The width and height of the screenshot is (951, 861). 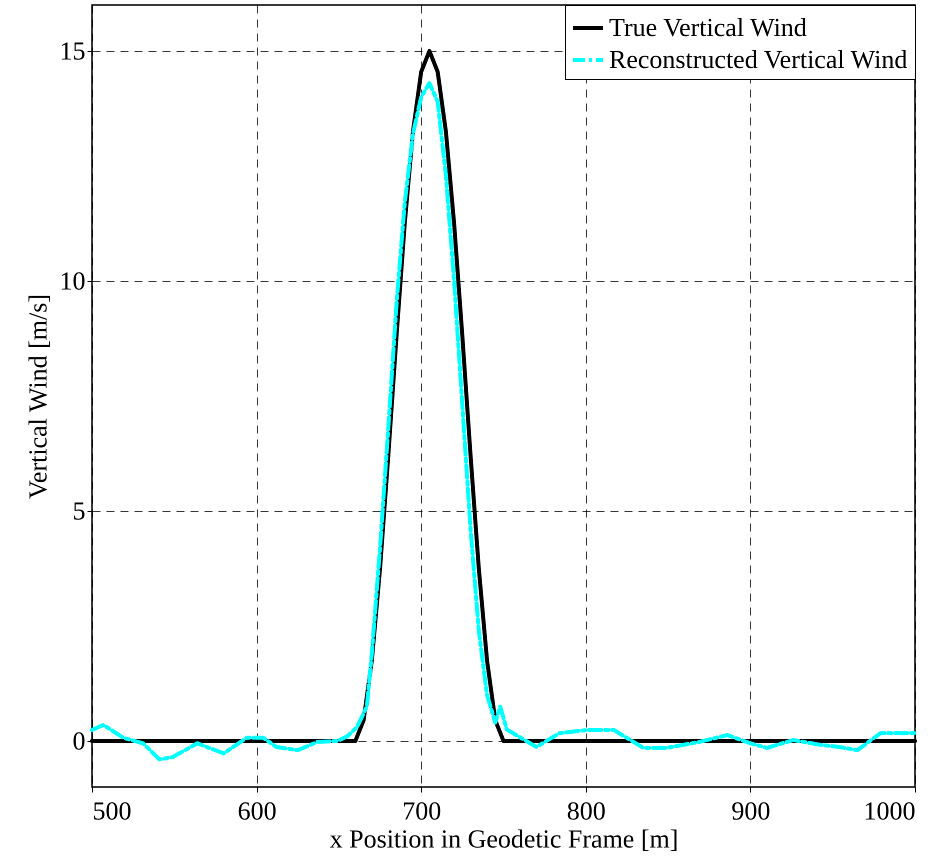 I want to click on y-axis-title: Vertical Wind [m/s], so click(x=38, y=396).